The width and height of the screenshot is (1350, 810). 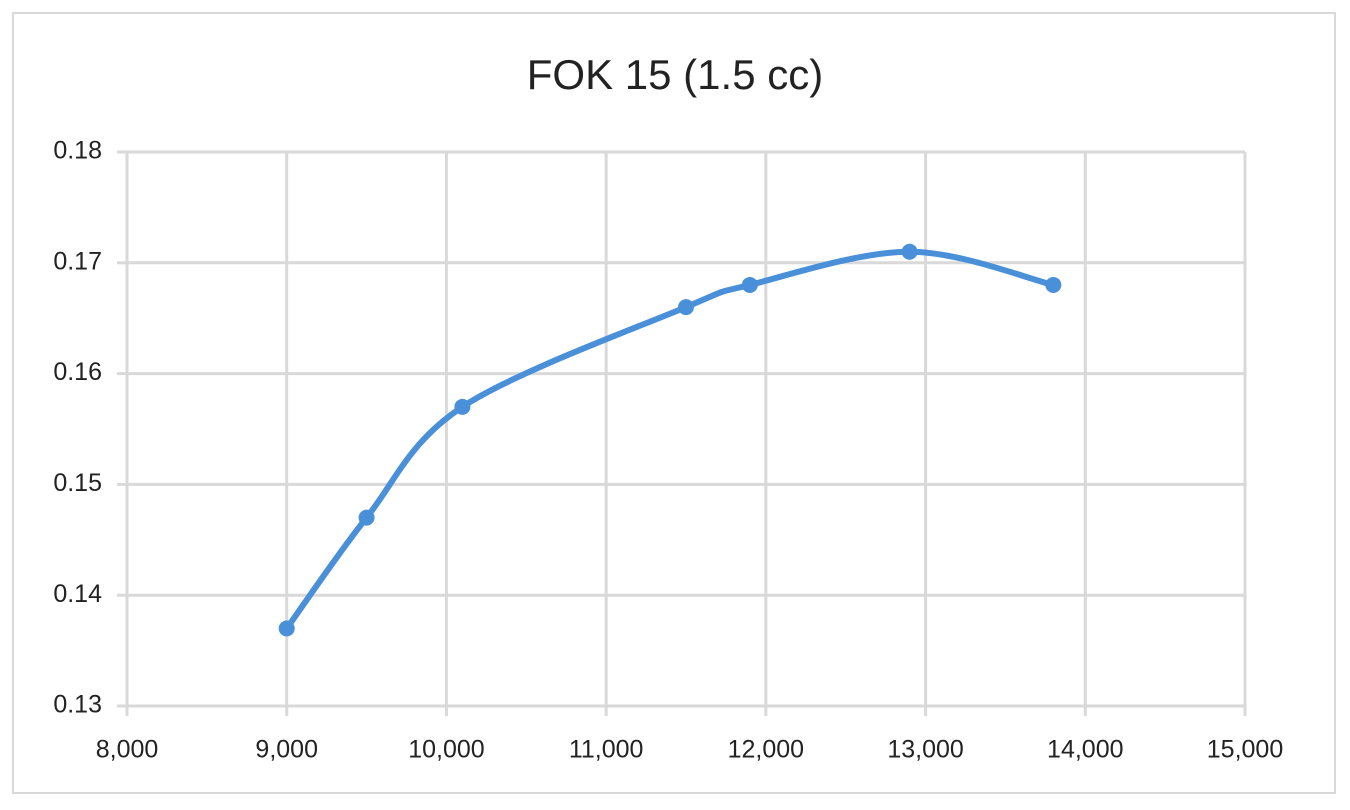 What do you see at coordinates (675, 74) in the screenshot?
I see `chart-title: FOK 15 (1.5 cc)` at bounding box center [675, 74].